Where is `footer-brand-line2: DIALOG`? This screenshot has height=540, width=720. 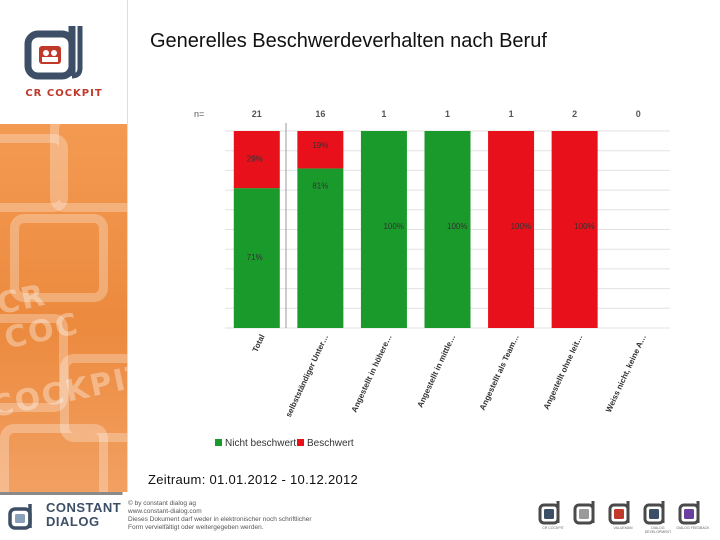
footer-brand-line2: DIALOG is located at coordinates (73, 521).